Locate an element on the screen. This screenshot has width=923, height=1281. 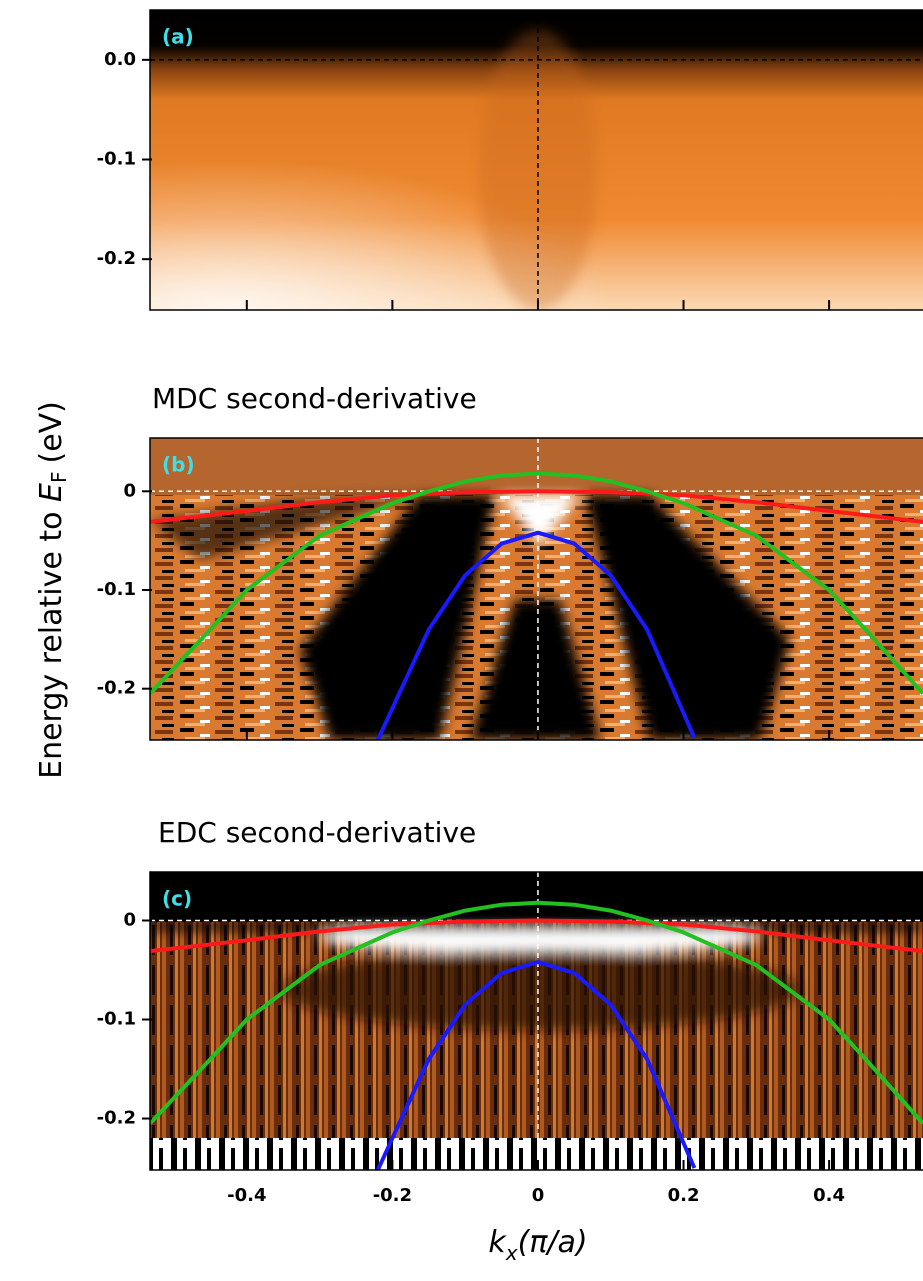
x-label-subscript: x is located at coordinates (511, 1253).